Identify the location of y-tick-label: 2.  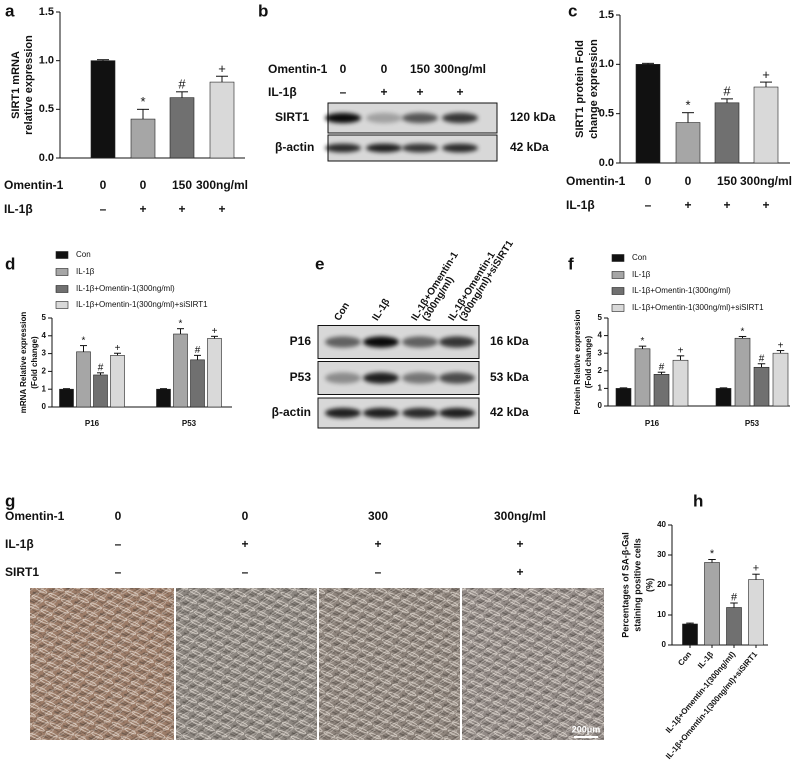
(44, 371).